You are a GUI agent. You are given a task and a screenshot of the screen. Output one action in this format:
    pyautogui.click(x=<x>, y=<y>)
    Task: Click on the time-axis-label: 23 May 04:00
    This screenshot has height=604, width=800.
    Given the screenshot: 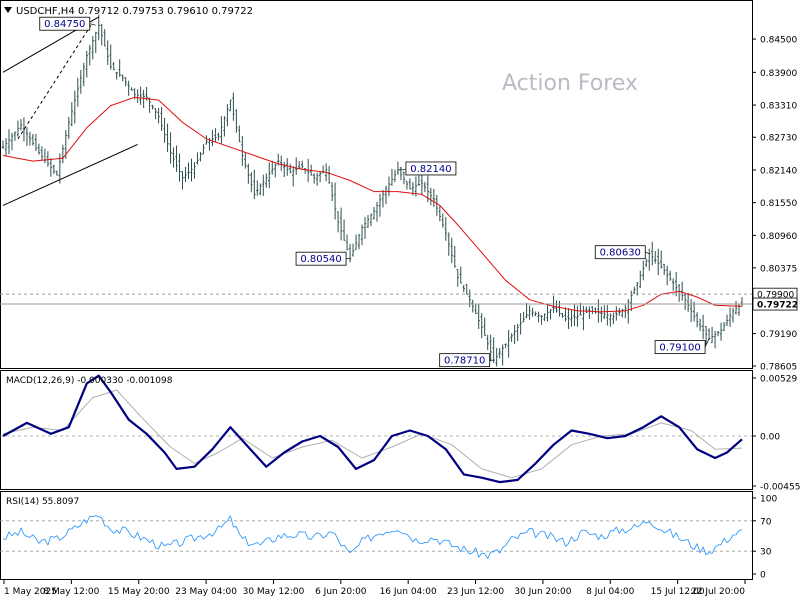 What is the action you would take?
    pyautogui.click(x=206, y=592)
    